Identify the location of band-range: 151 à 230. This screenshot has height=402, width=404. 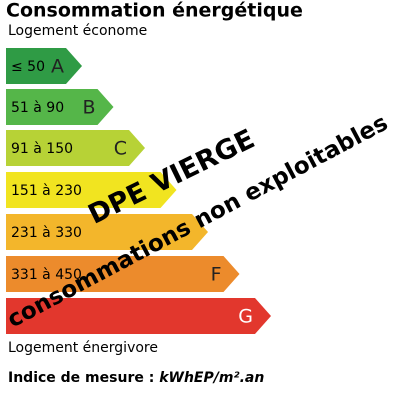
(46, 191).